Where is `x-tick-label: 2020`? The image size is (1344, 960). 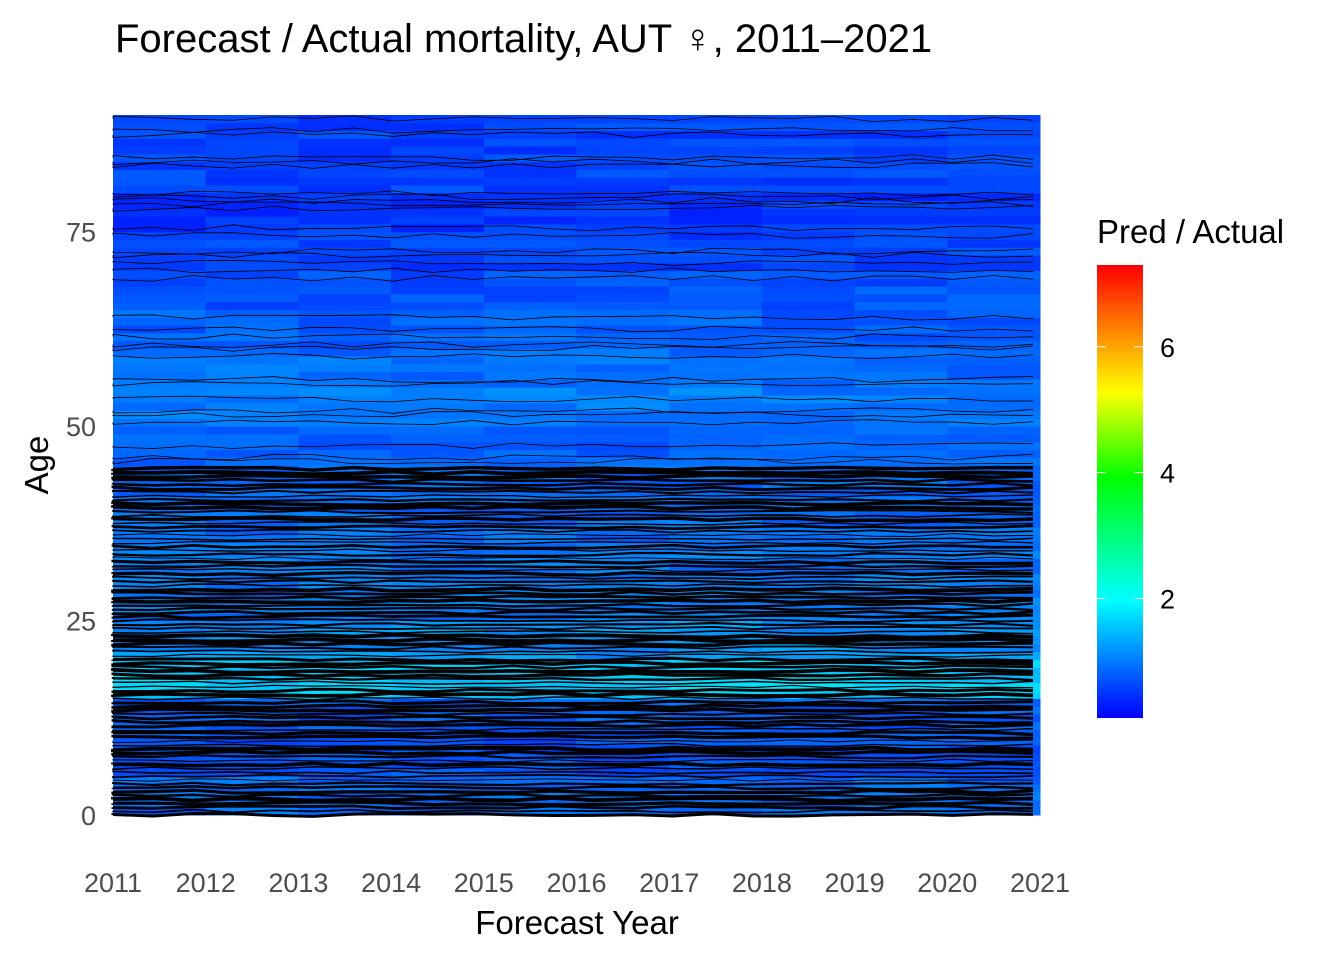 x-tick-label: 2020 is located at coordinates (947, 883).